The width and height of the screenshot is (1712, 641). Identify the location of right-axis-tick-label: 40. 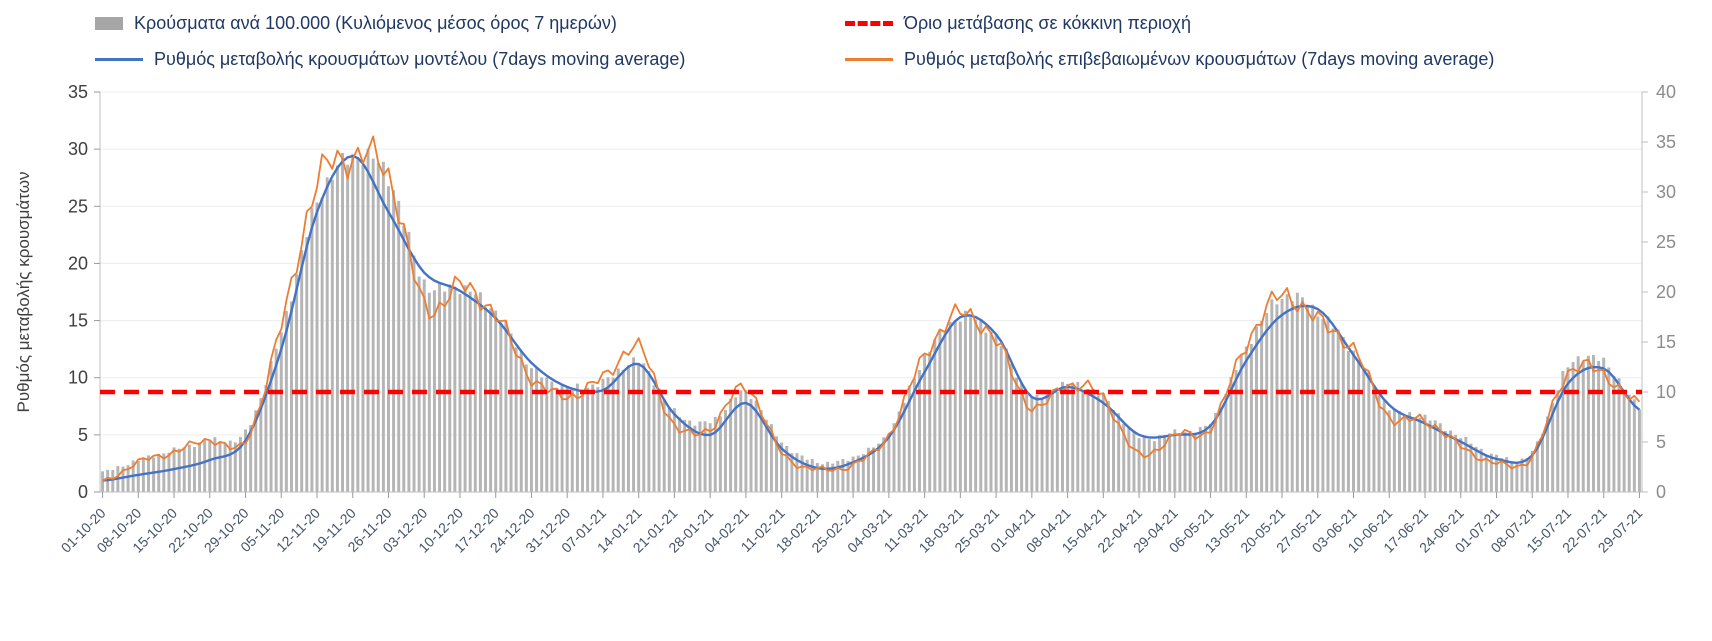
(1666, 92).